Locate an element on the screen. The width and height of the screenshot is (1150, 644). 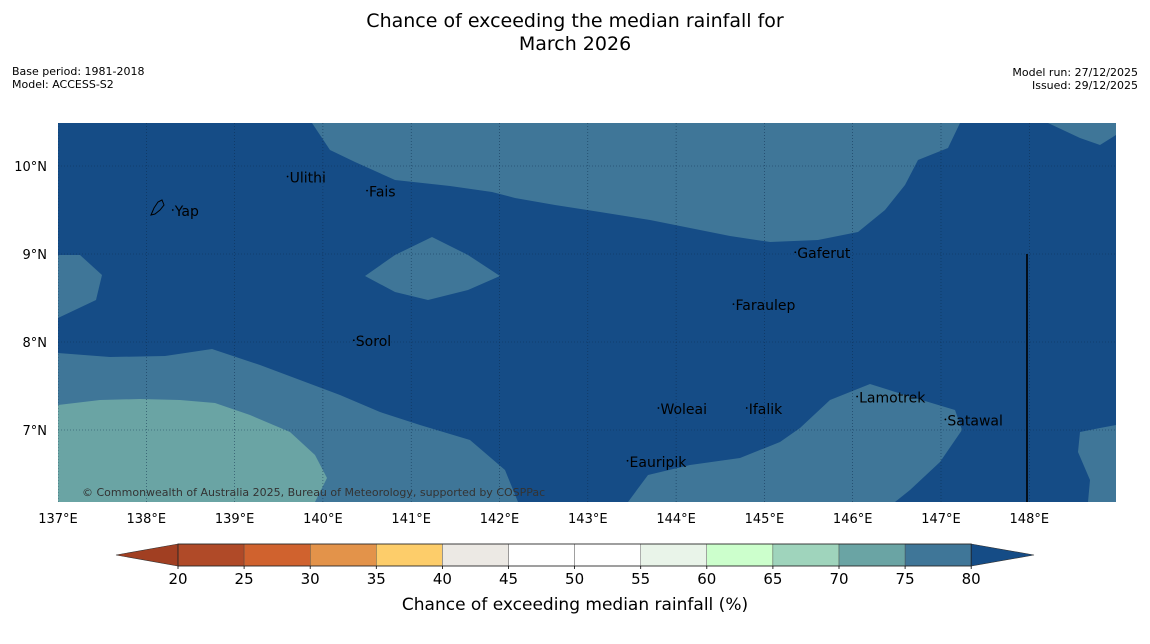
latitude-labels: 10°N 9°N 8°N 7°N is located at coordinates (30, 299).